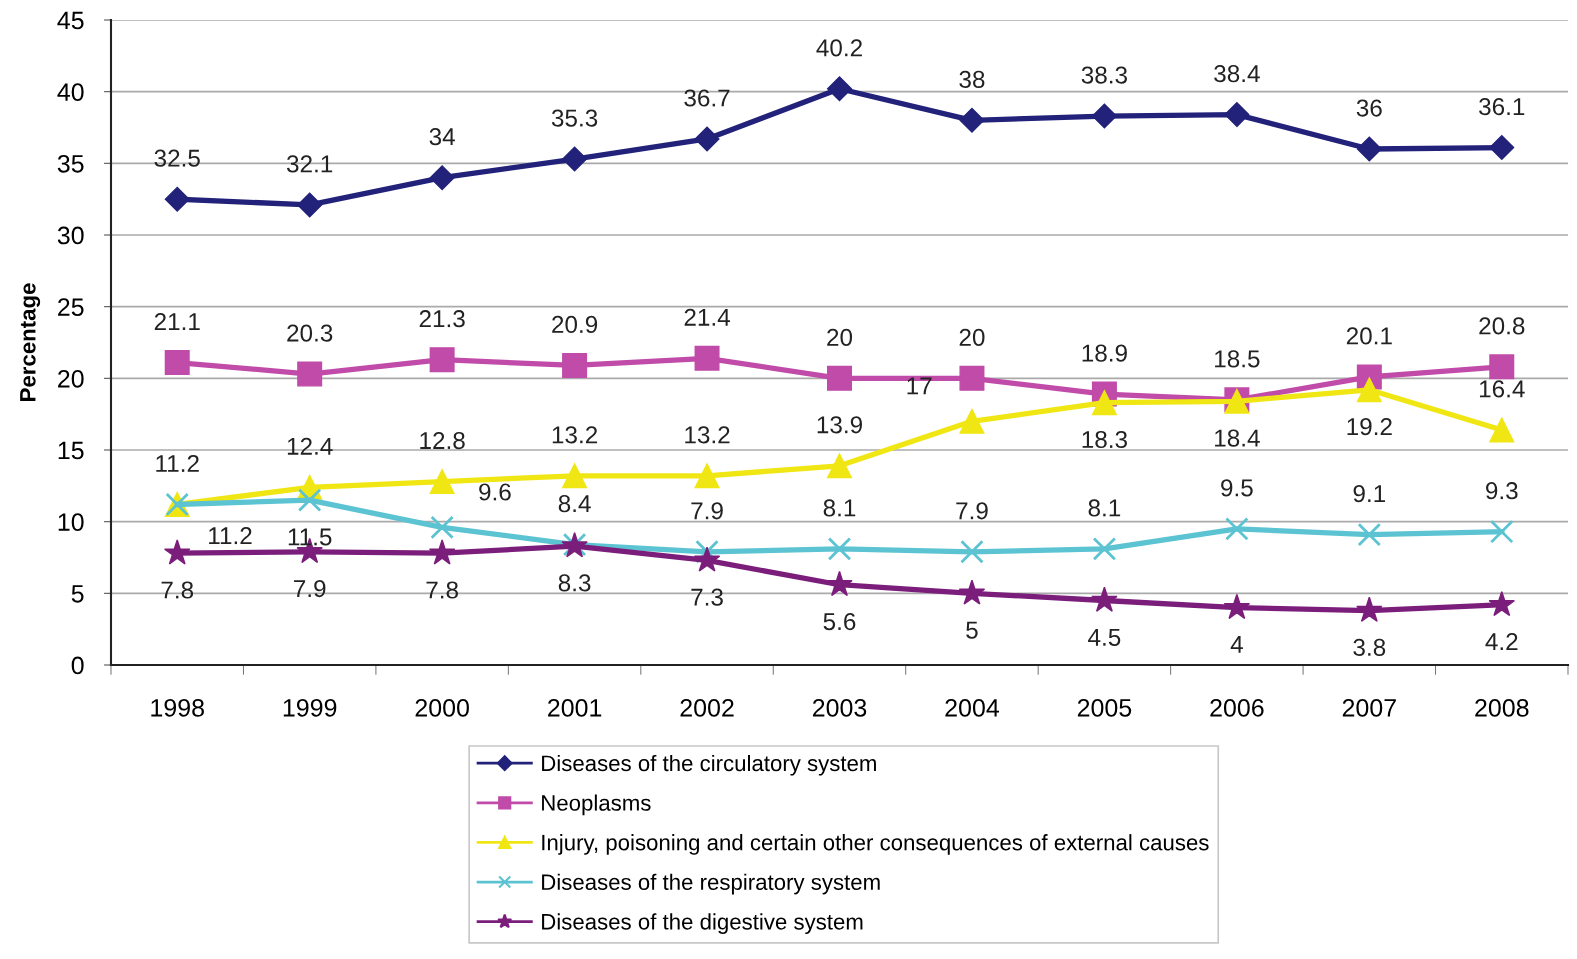 The height and width of the screenshot is (959, 1577). I want to click on data-label: 16.4, so click(1502, 389).